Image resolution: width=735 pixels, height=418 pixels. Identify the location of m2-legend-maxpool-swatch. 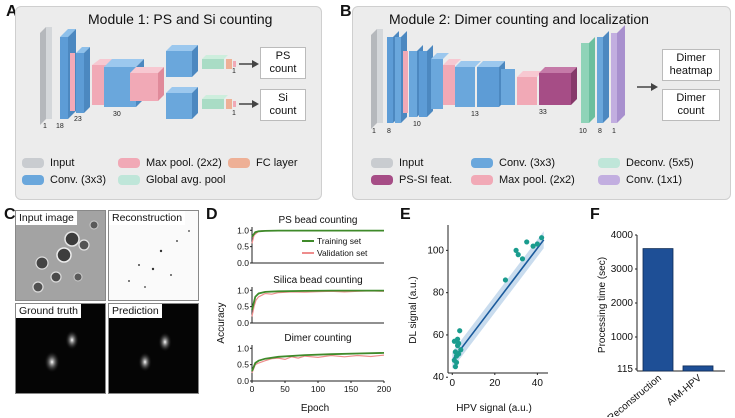
(482, 180).